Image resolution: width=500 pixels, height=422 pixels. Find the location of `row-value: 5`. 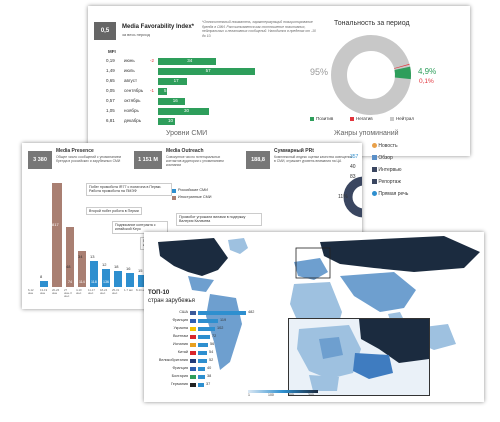

row-value: 5 is located at coordinates (165, 90).